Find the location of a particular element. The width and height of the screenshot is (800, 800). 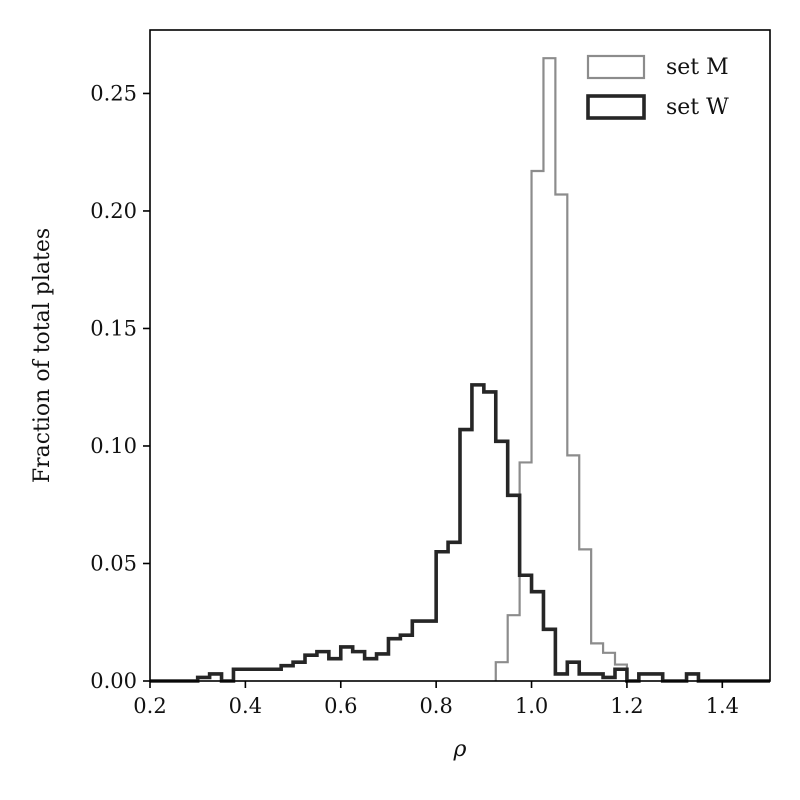

y-tick-label: 0.00 is located at coordinates (113, 681).